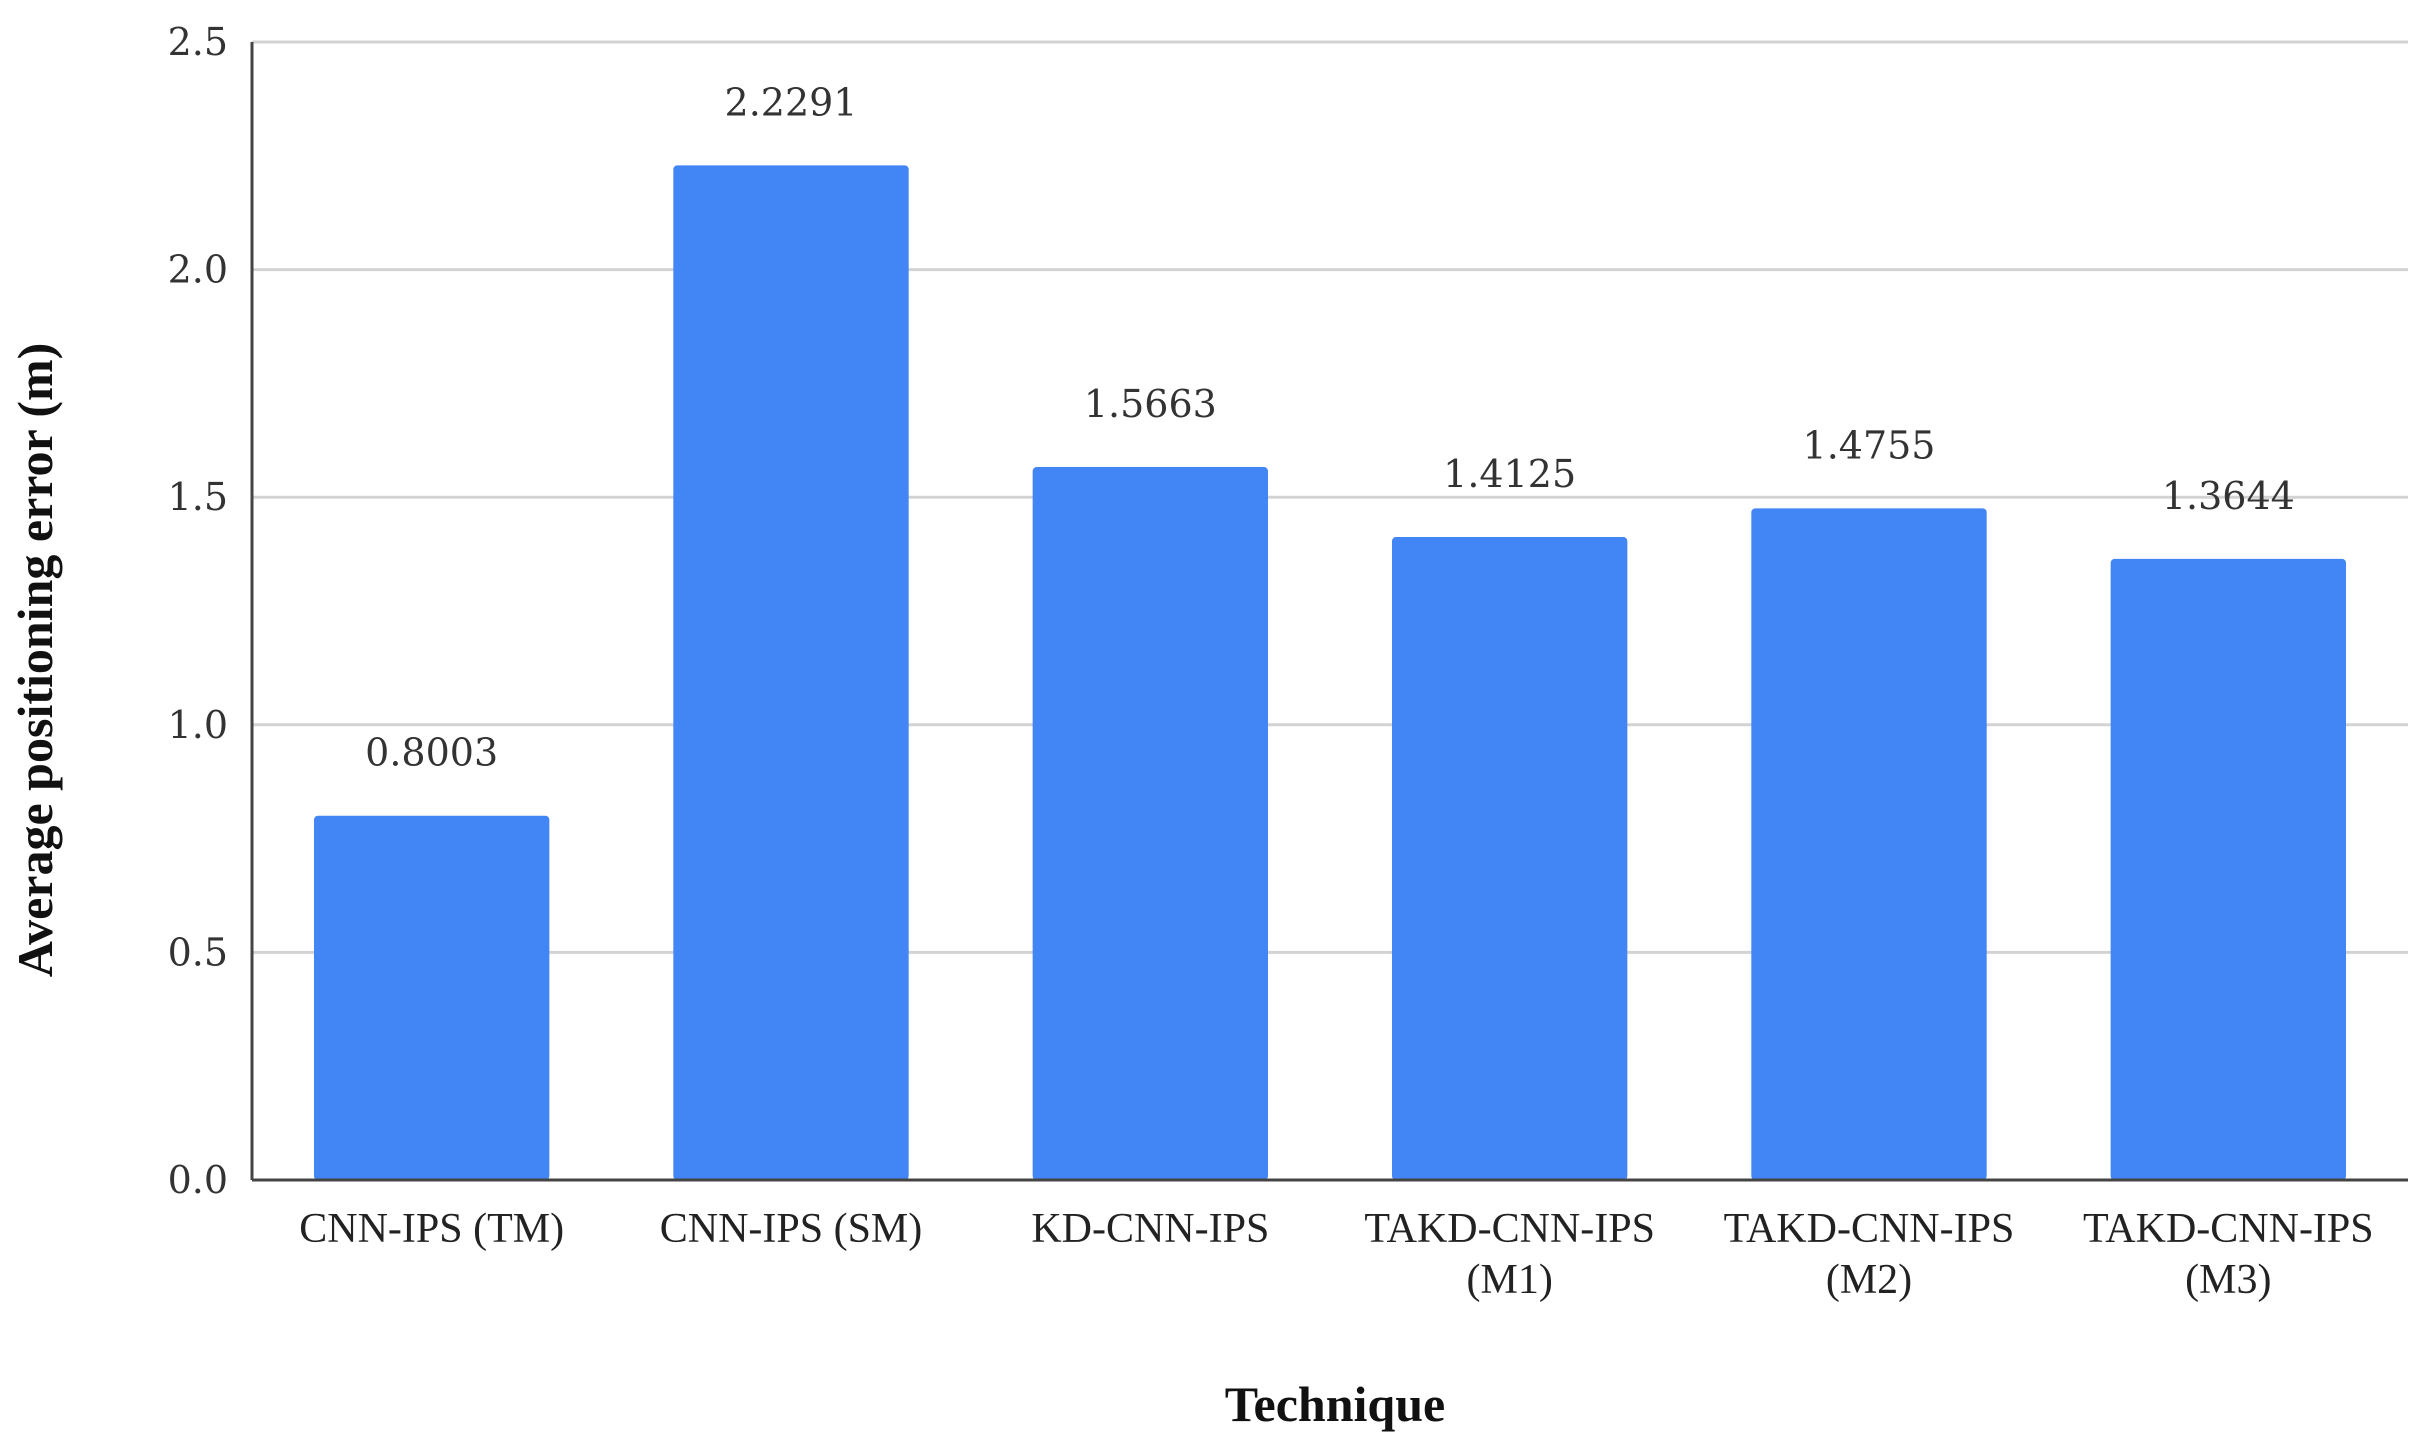  What do you see at coordinates (431, 1229) in the screenshot?
I see `x-tick-label: CNN-IPS (TM)` at bounding box center [431, 1229].